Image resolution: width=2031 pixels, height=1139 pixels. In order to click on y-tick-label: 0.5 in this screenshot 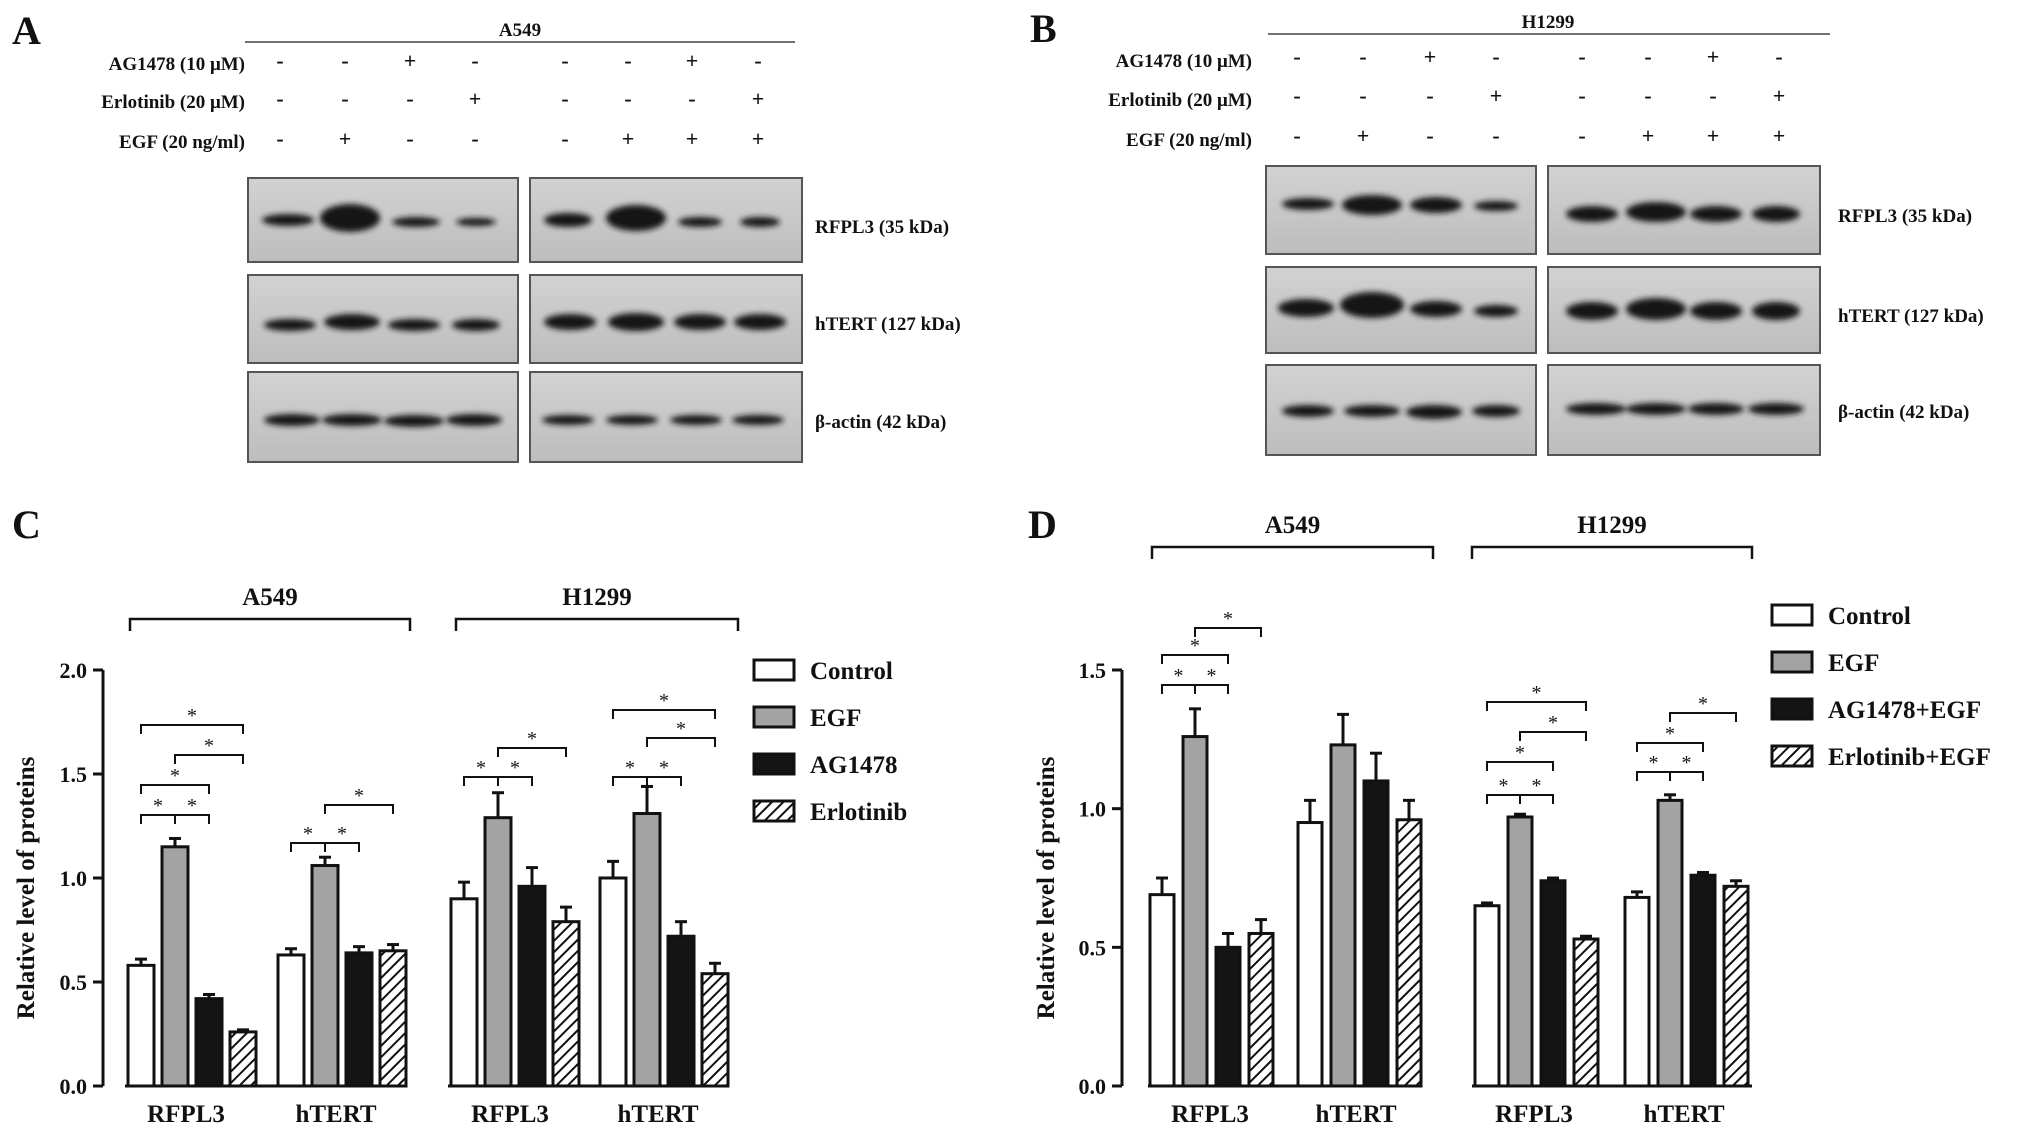, I will do `click(74, 982)`.